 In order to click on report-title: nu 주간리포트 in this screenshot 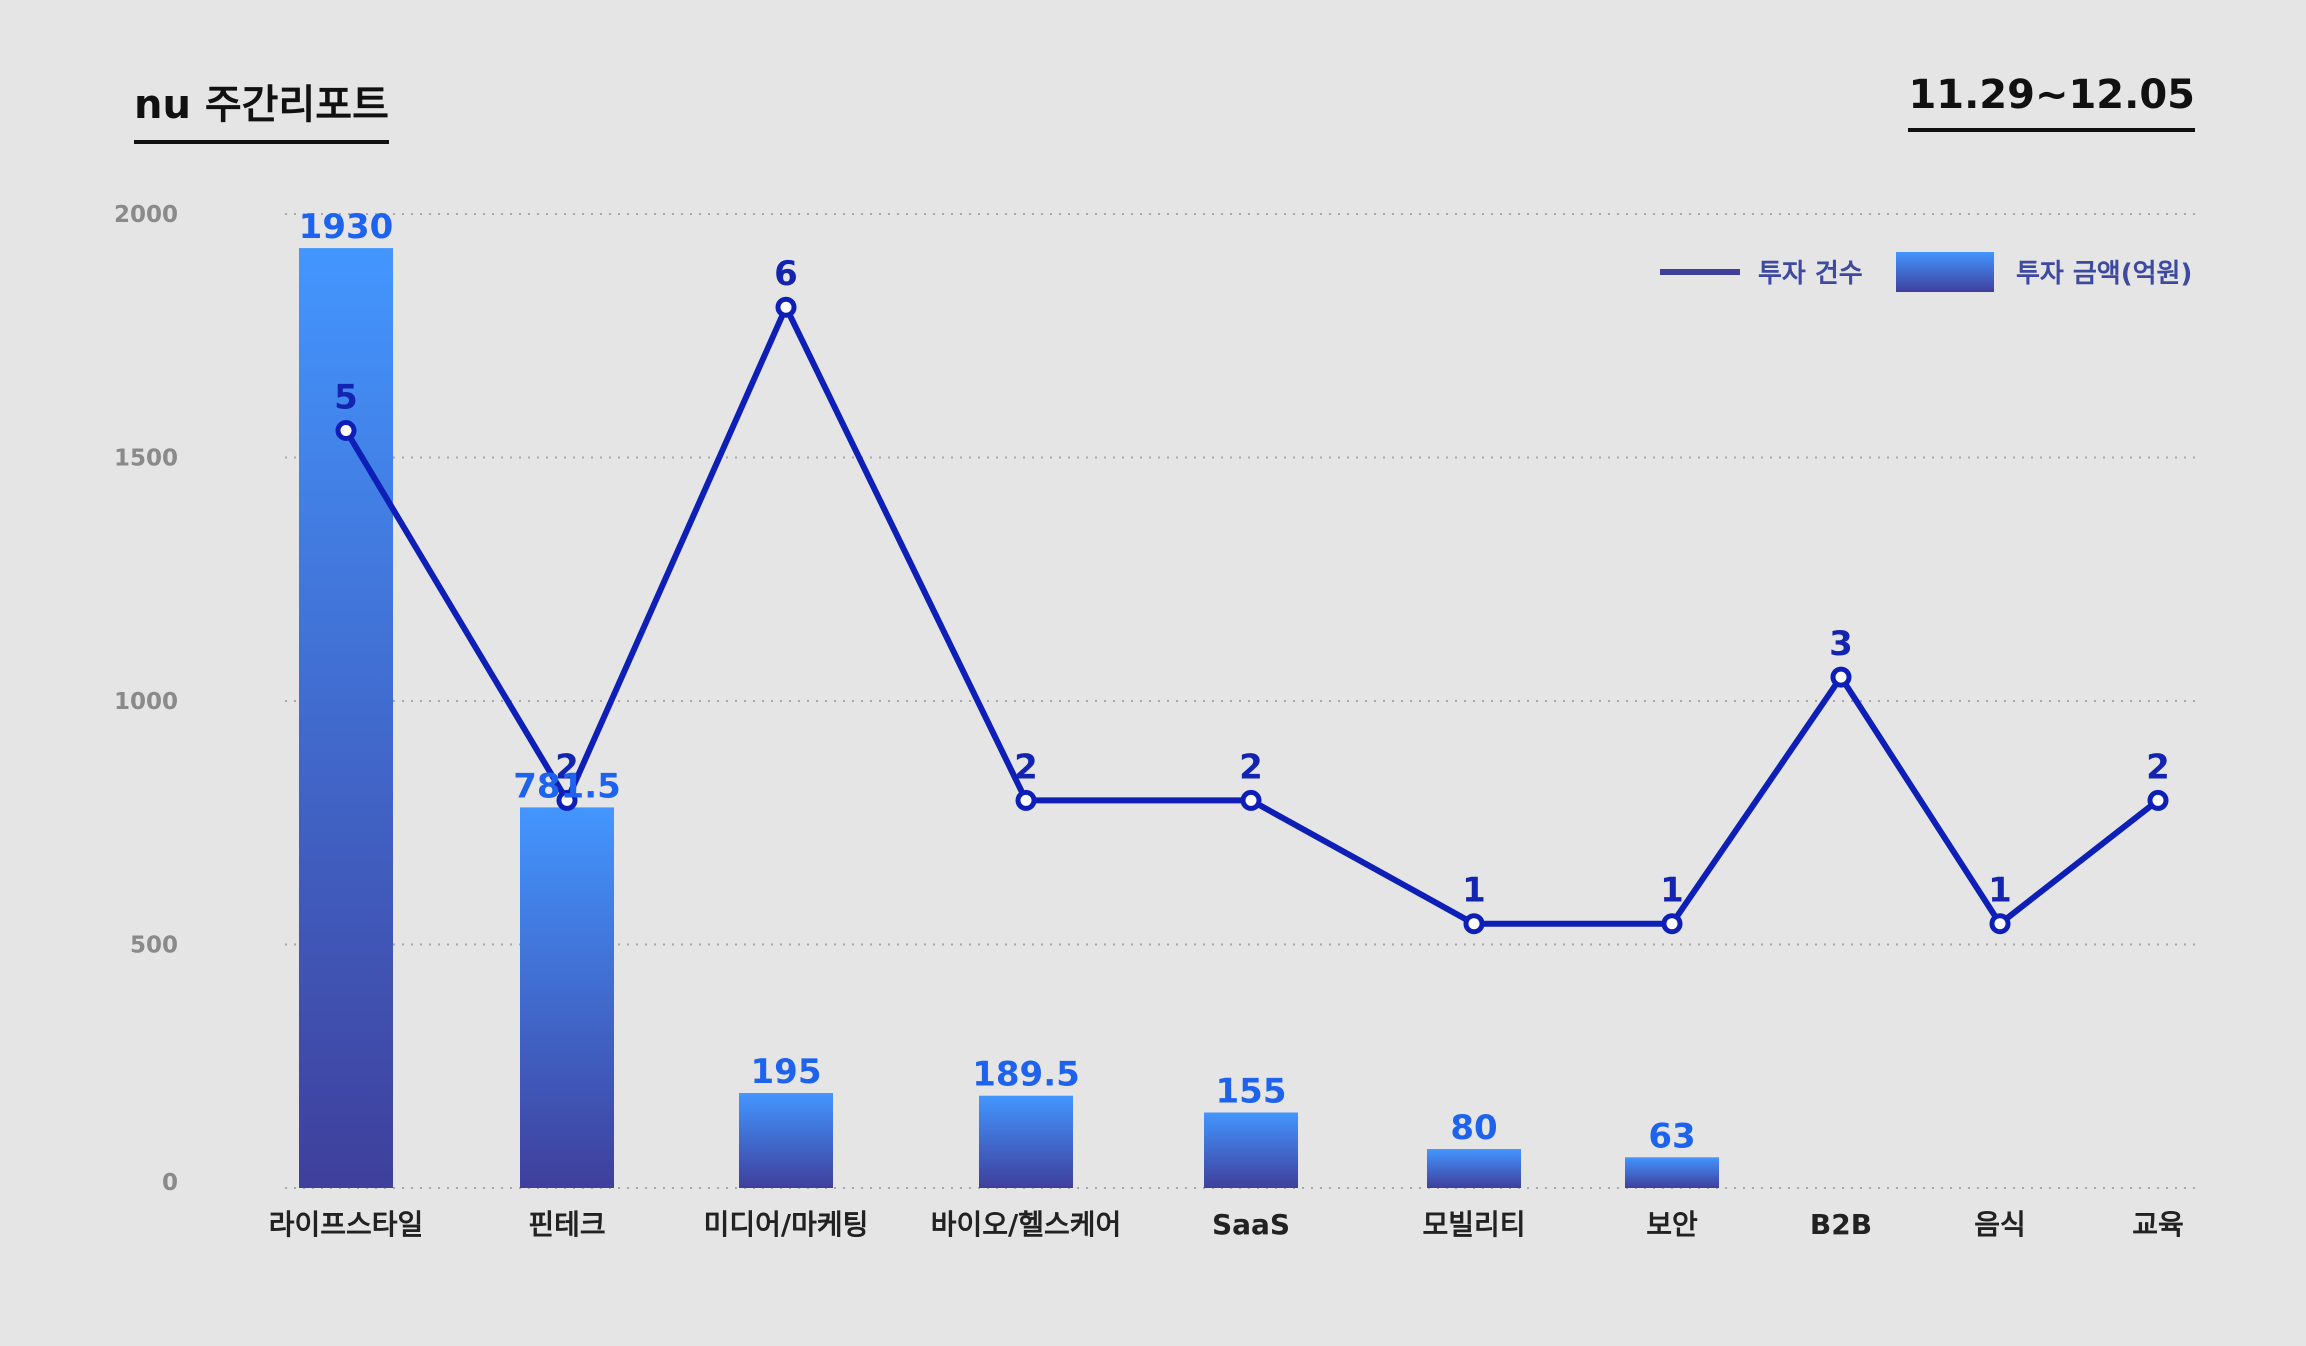, I will do `click(261, 108)`.